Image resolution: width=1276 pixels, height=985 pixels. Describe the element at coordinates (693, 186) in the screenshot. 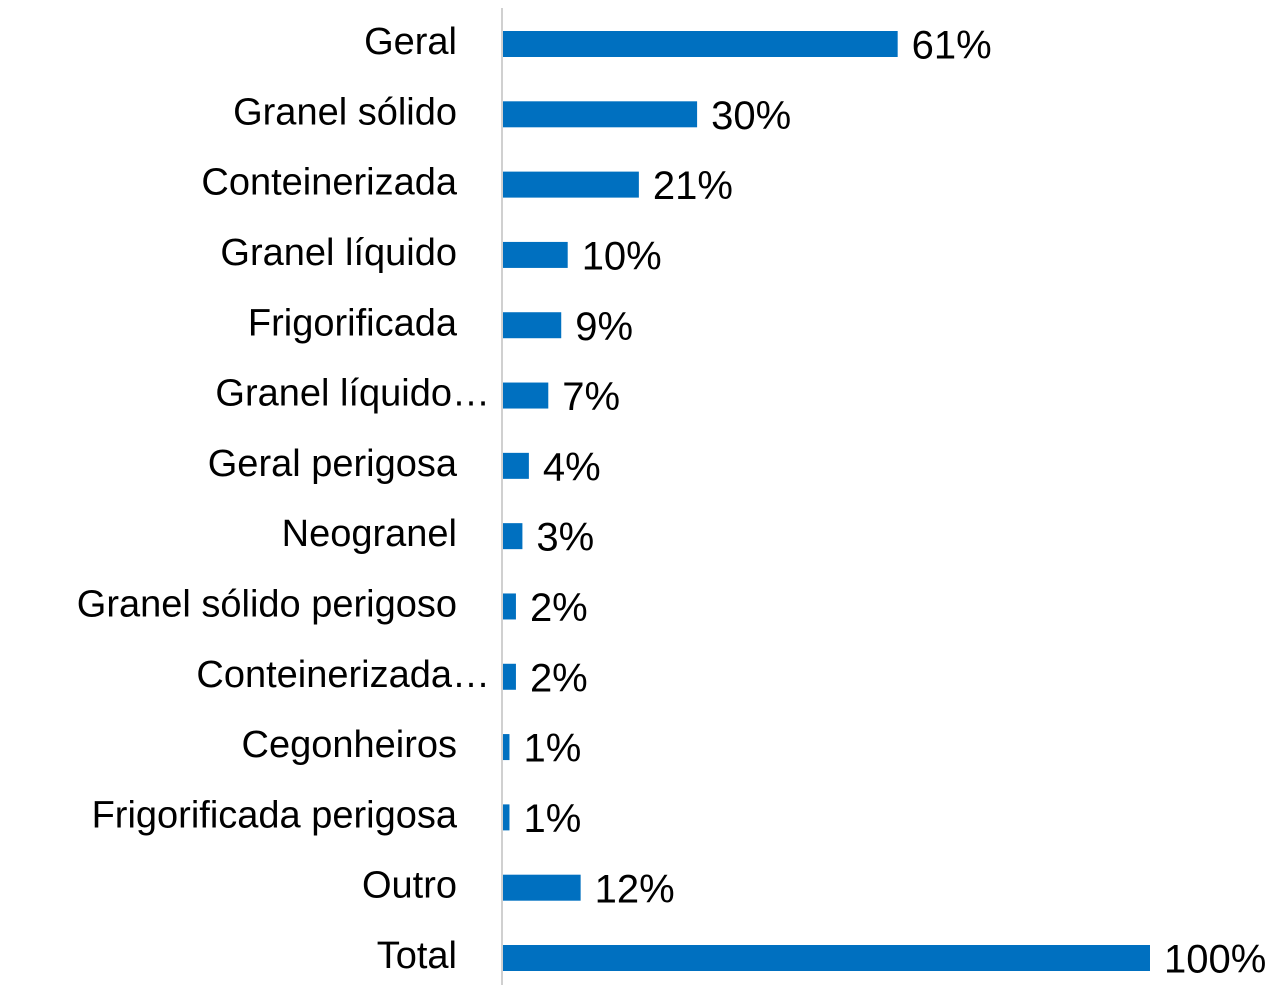

I see `value-label: 21%` at that location.